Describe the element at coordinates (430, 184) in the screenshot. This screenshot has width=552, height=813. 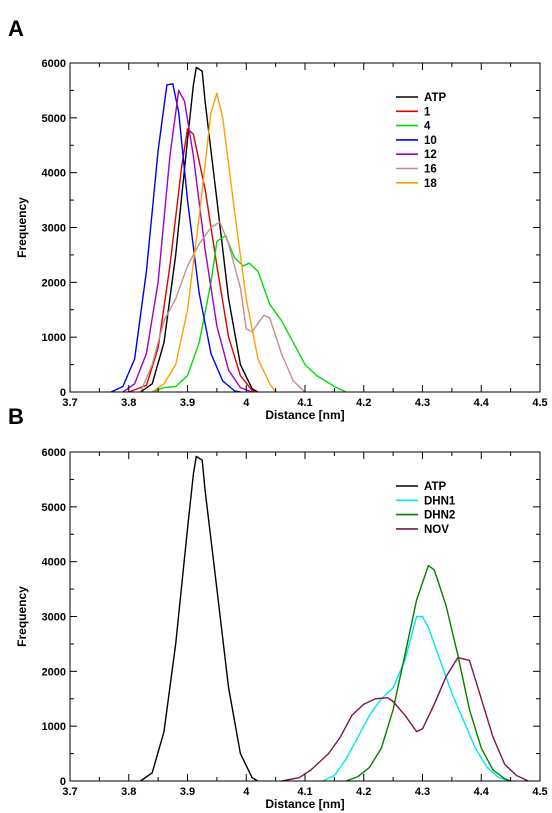
I see `legend-label: 18` at that location.